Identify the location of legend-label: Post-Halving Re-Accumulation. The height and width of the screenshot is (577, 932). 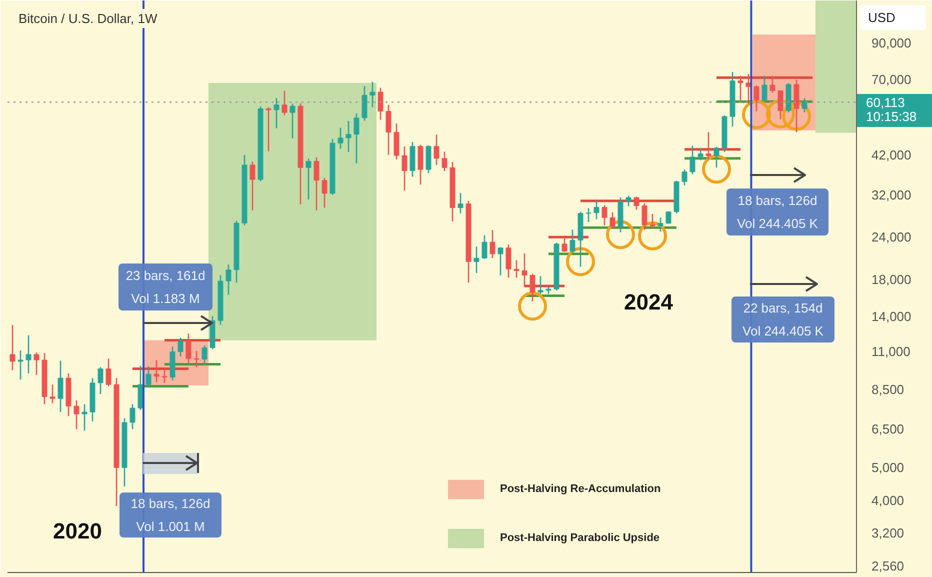
(580, 489).